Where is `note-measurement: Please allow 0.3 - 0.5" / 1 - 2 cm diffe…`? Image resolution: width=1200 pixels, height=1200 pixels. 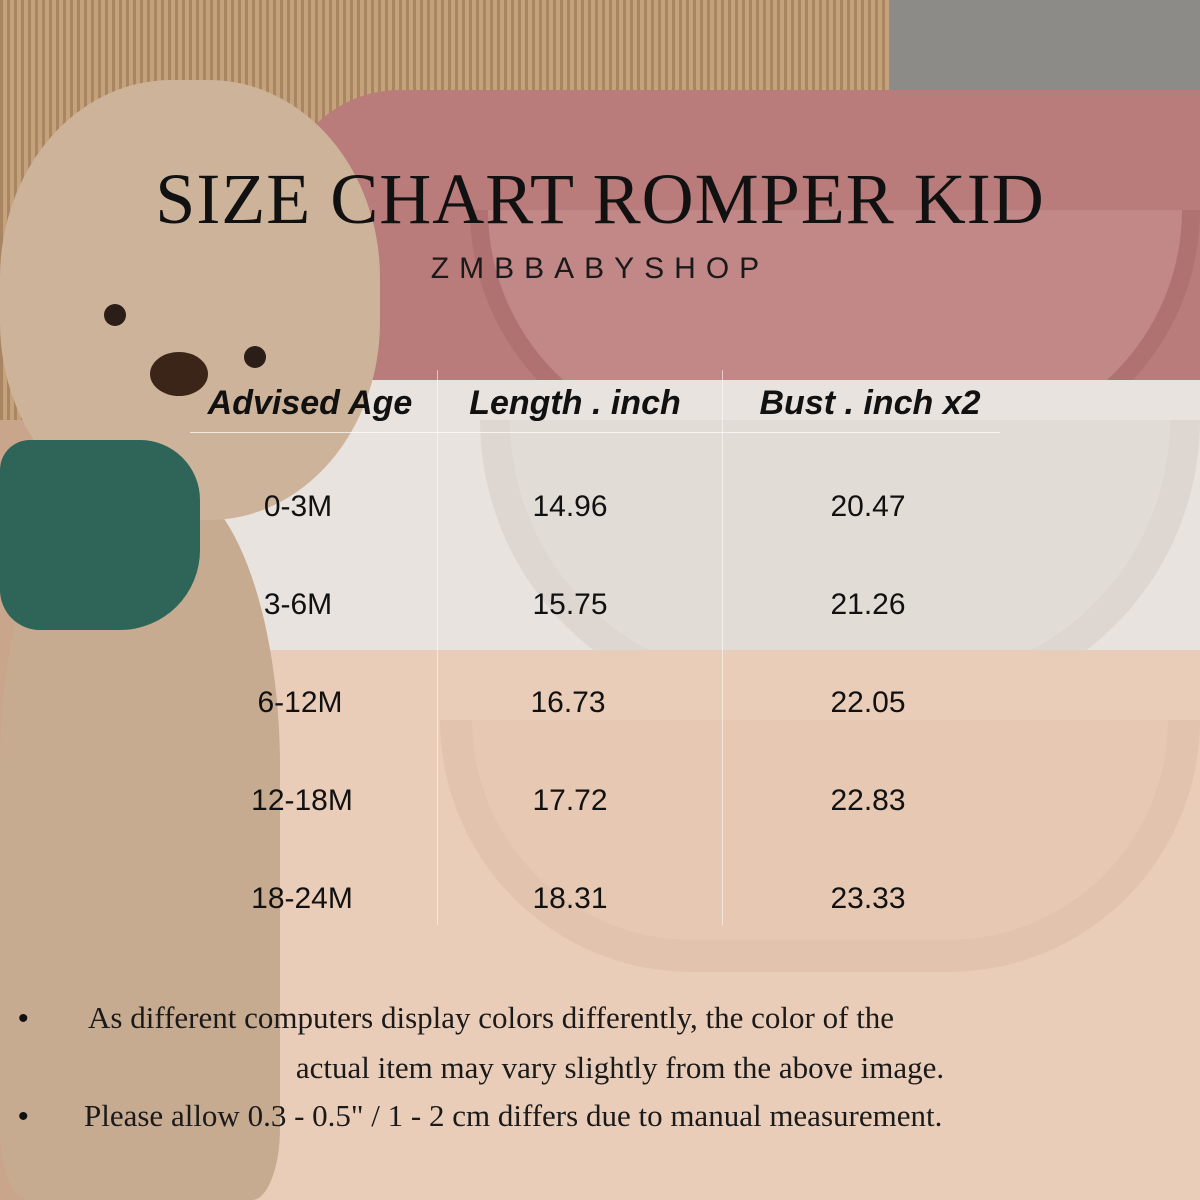
note-measurement: Please allow 0.3 - 0.5" / 1 - 2 cm diffe… is located at coordinates (513, 1115).